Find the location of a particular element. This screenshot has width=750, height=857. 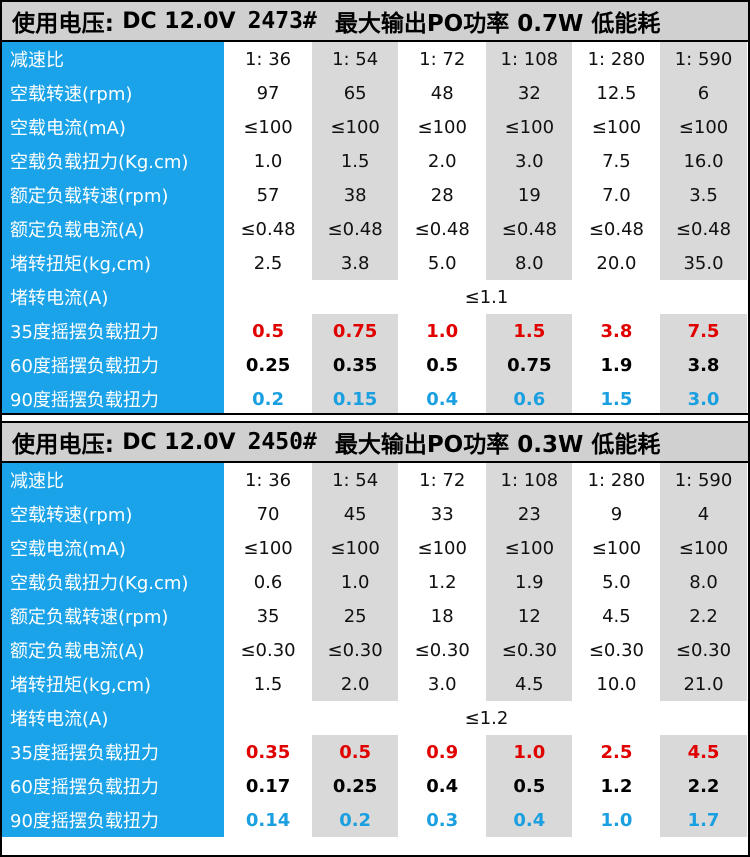

value-cell: 1: 72 is located at coordinates (443, 59).